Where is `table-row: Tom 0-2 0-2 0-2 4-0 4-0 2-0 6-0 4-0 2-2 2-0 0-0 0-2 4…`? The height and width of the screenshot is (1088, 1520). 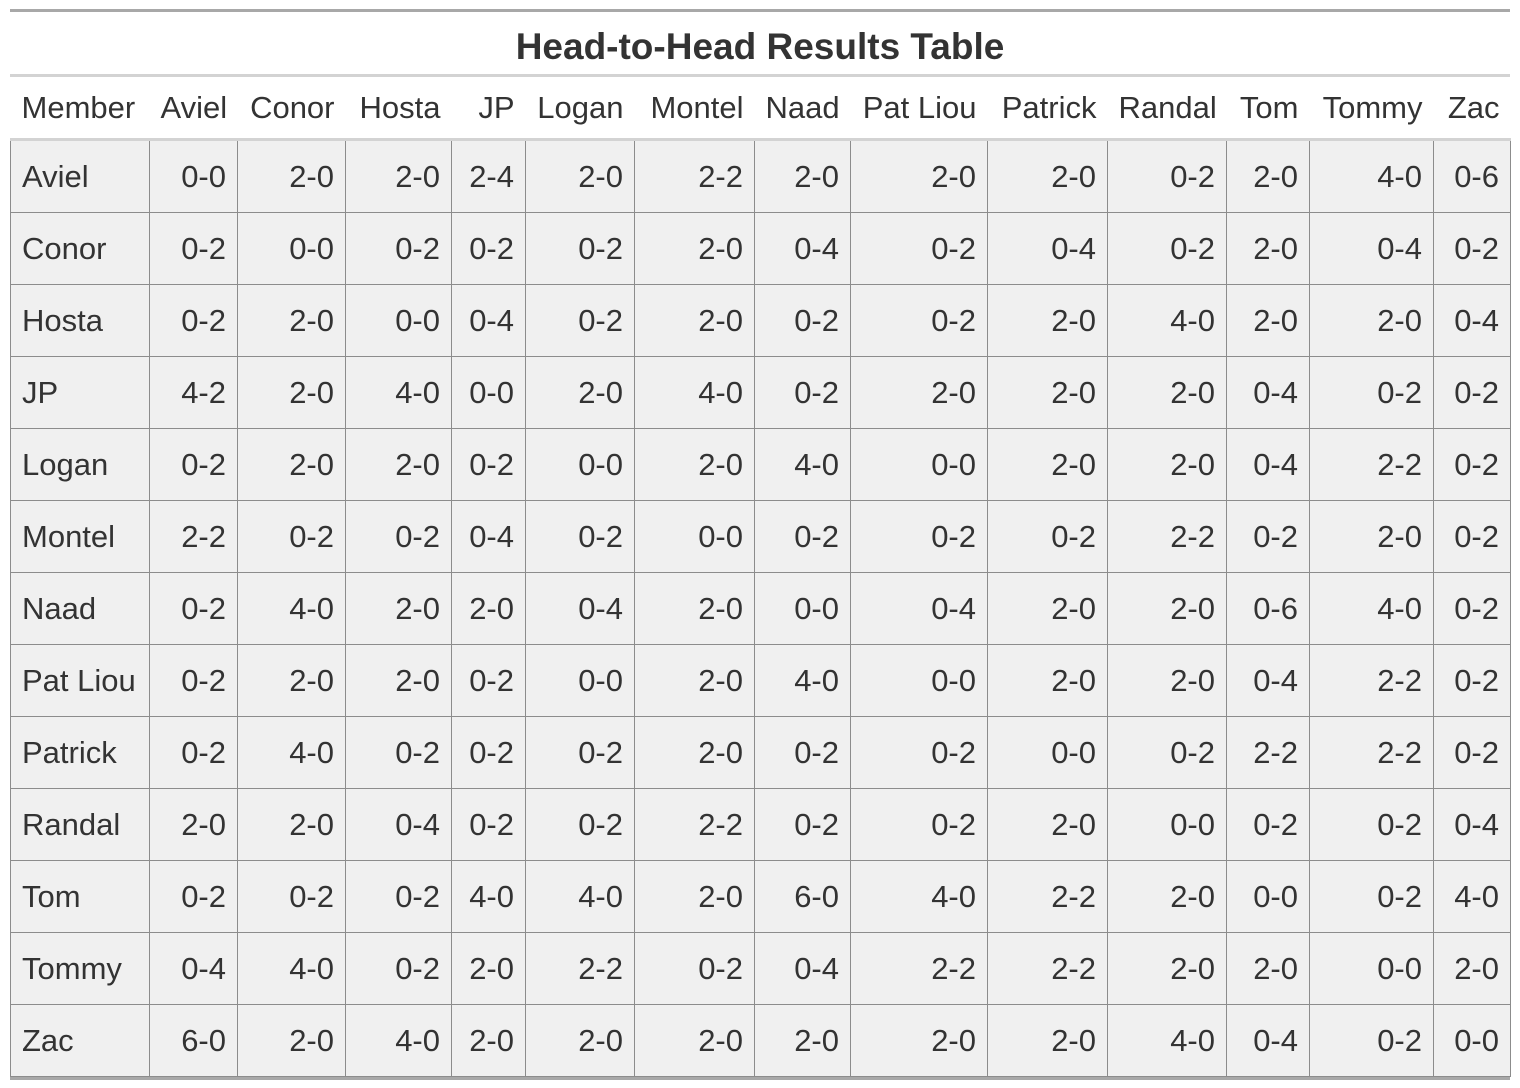
table-row: Tom 0-2 0-2 0-2 4-0 4-0 2-0 6-0 4-0 2-2 2-0 0-0 0-2 4… is located at coordinates (760, 896).